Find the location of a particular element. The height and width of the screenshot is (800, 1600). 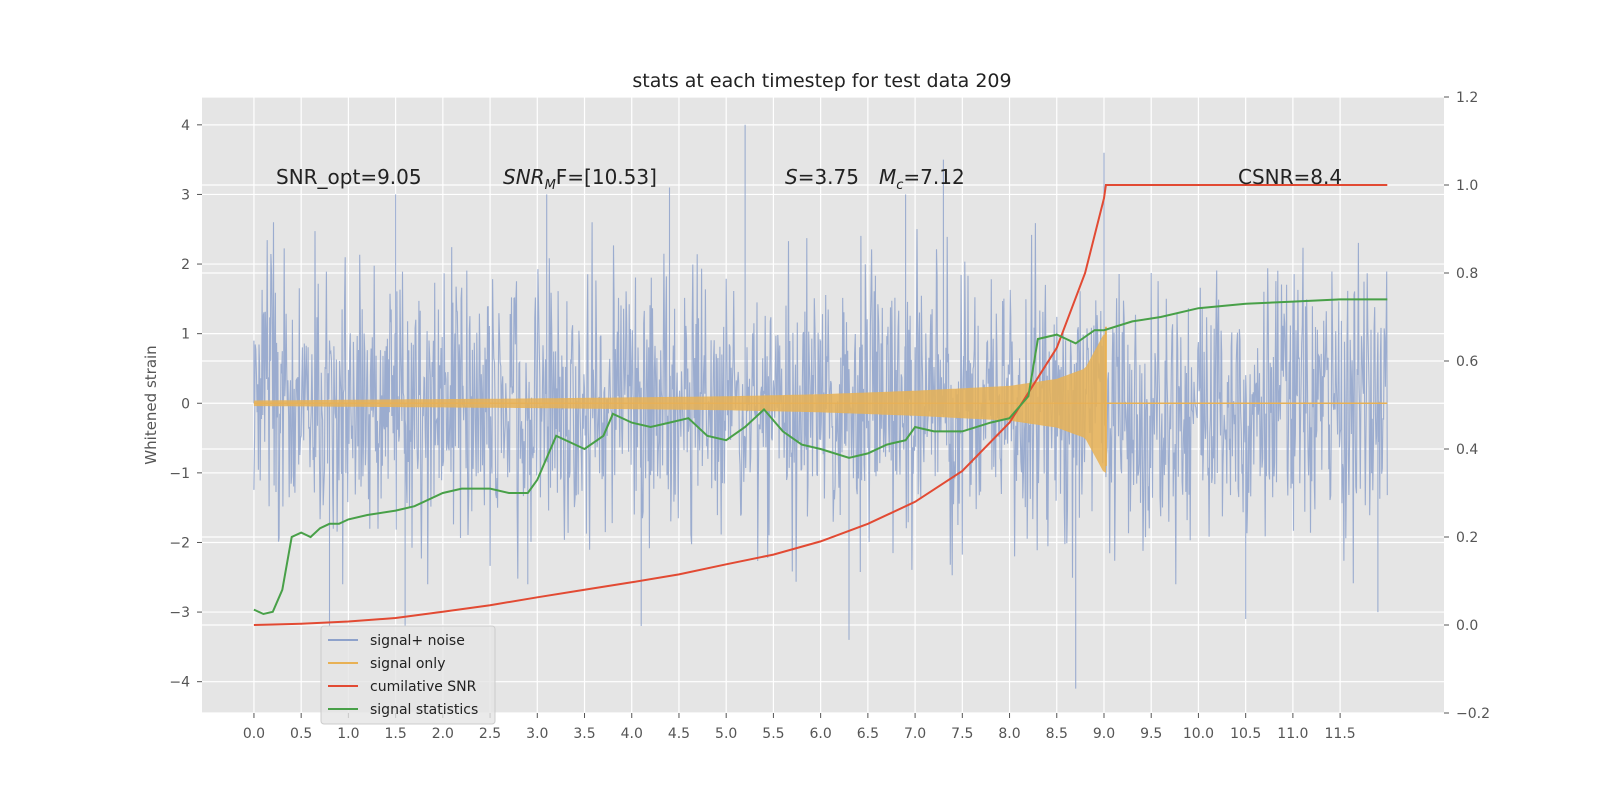

x-tick-label: 0.5 is located at coordinates (301, 734).